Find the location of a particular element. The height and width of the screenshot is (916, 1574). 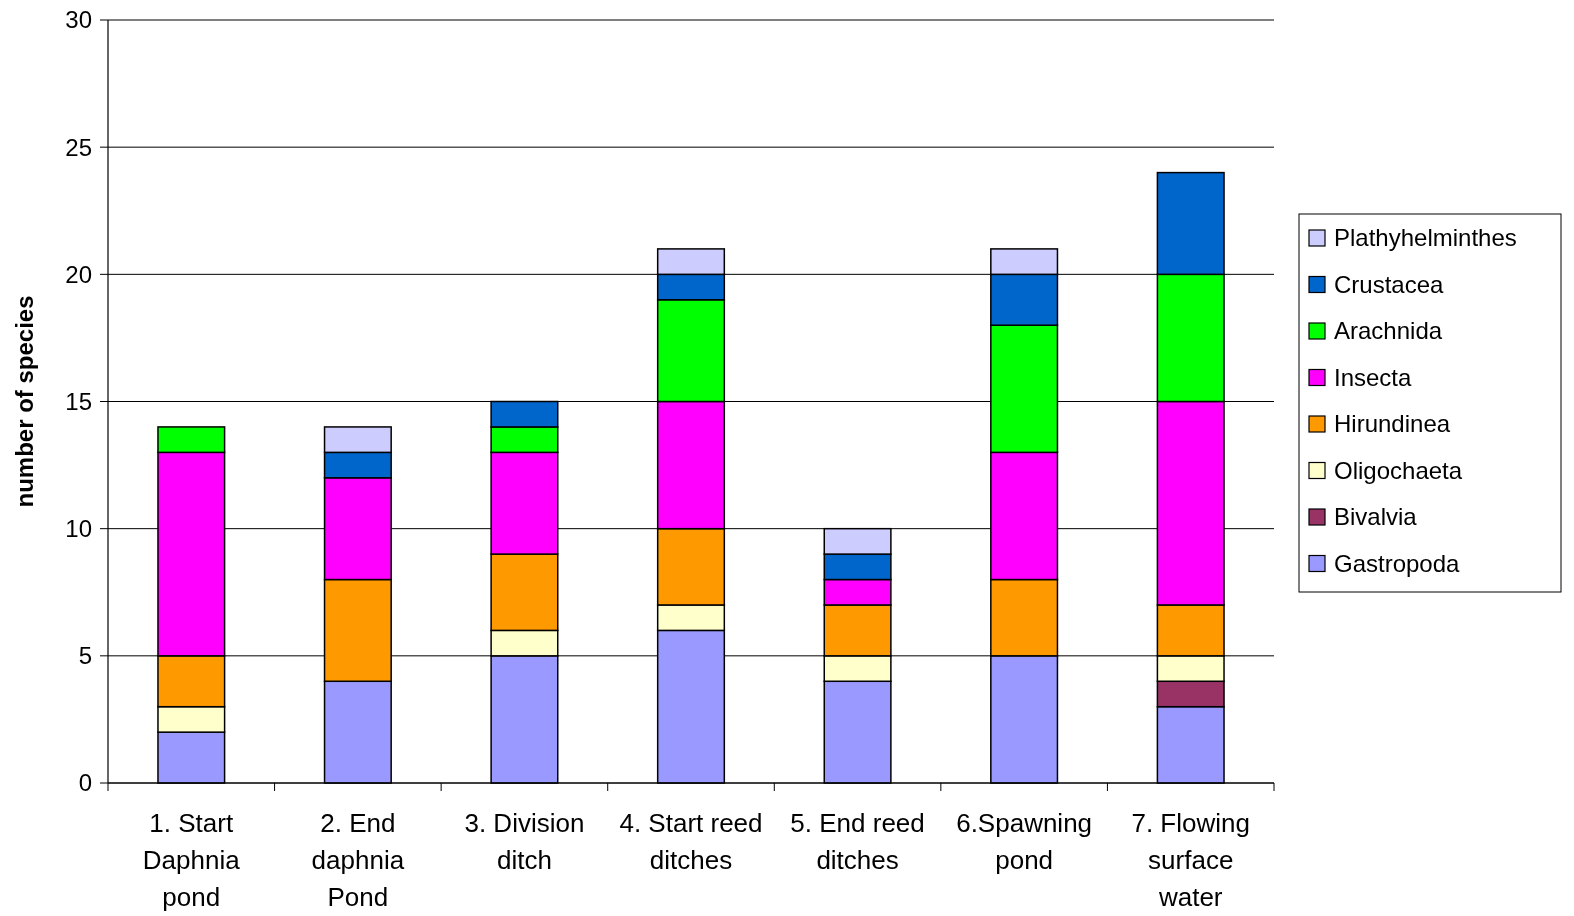

x-tick-label: 2. End daphnia Pond is located at coordinates (358, 860).